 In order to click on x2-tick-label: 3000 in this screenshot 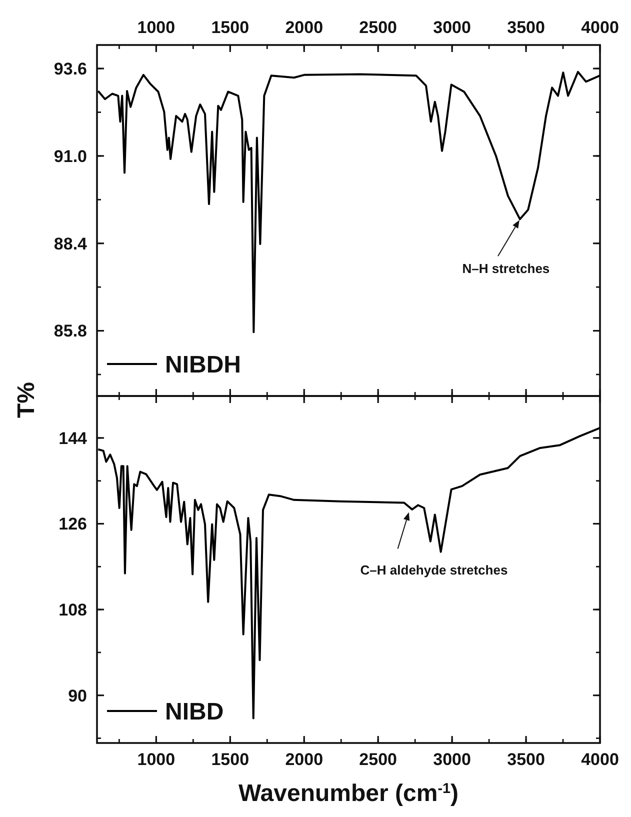, I will do `click(452, 27)`.